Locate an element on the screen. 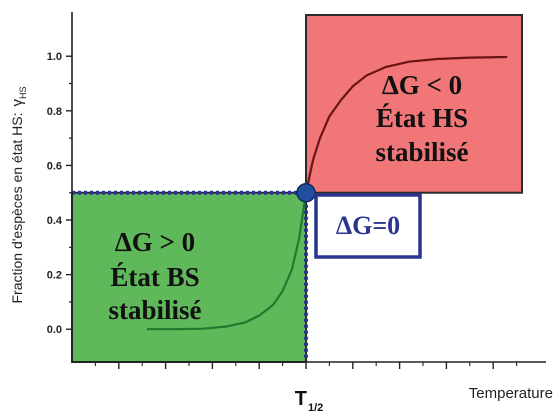 Image resolution: width=553 pixels, height=416 pixels. low-state-label: État BS is located at coordinates (154, 277).